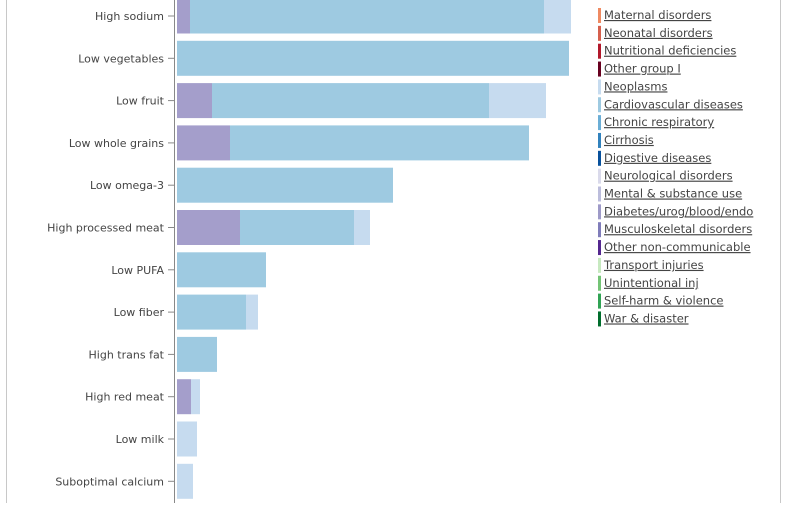 Image resolution: width=786 pixels, height=507 pixels. I want to click on legend-item: Digestive diseases, so click(657, 158).